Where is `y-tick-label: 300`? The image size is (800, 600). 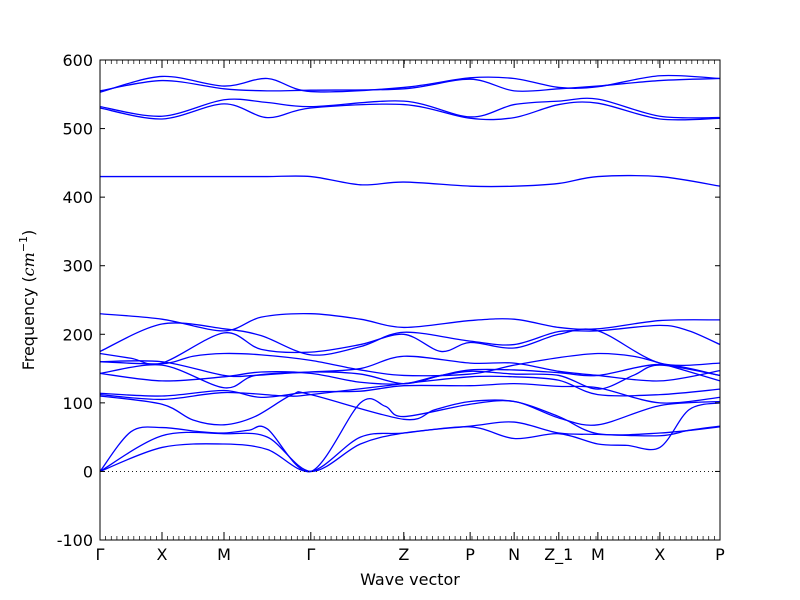 y-tick-label: 300 is located at coordinates (77, 266).